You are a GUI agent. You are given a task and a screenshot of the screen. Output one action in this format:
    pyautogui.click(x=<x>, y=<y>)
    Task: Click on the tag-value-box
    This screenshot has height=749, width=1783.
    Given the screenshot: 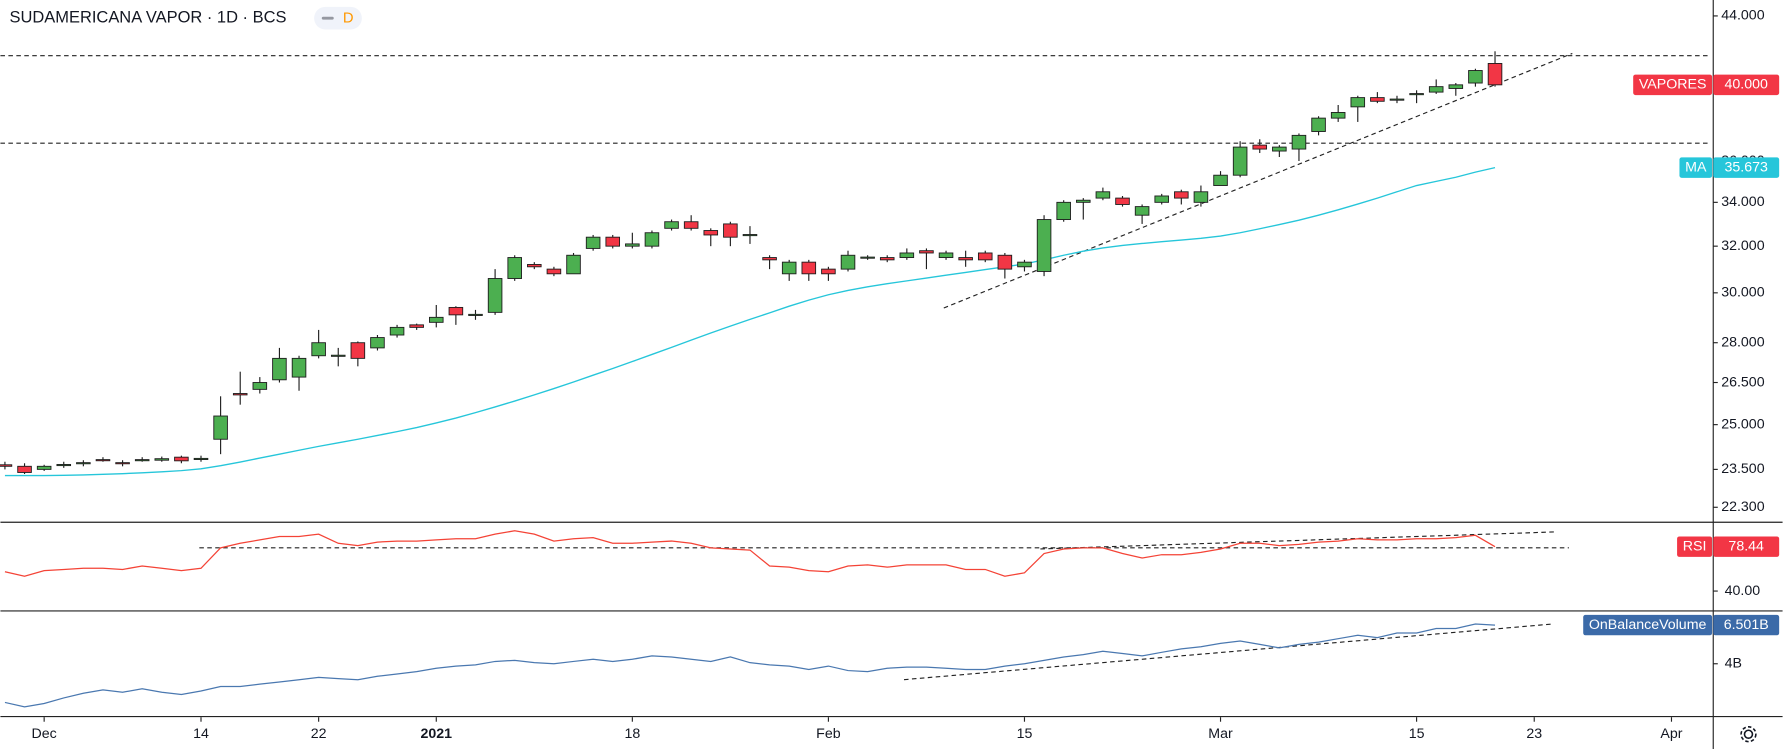 What is the action you would take?
    pyautogui.click(x=1746, y=85)
    